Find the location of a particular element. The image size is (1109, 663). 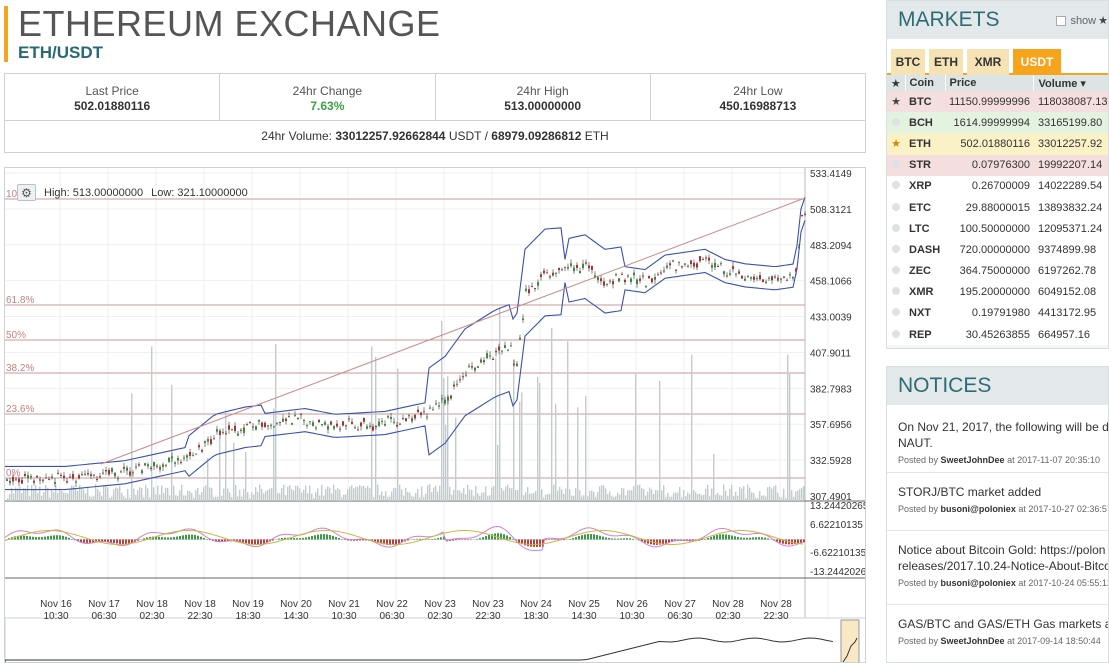

notice-author: SweetJohnDee is located at coordinates (972, 460).